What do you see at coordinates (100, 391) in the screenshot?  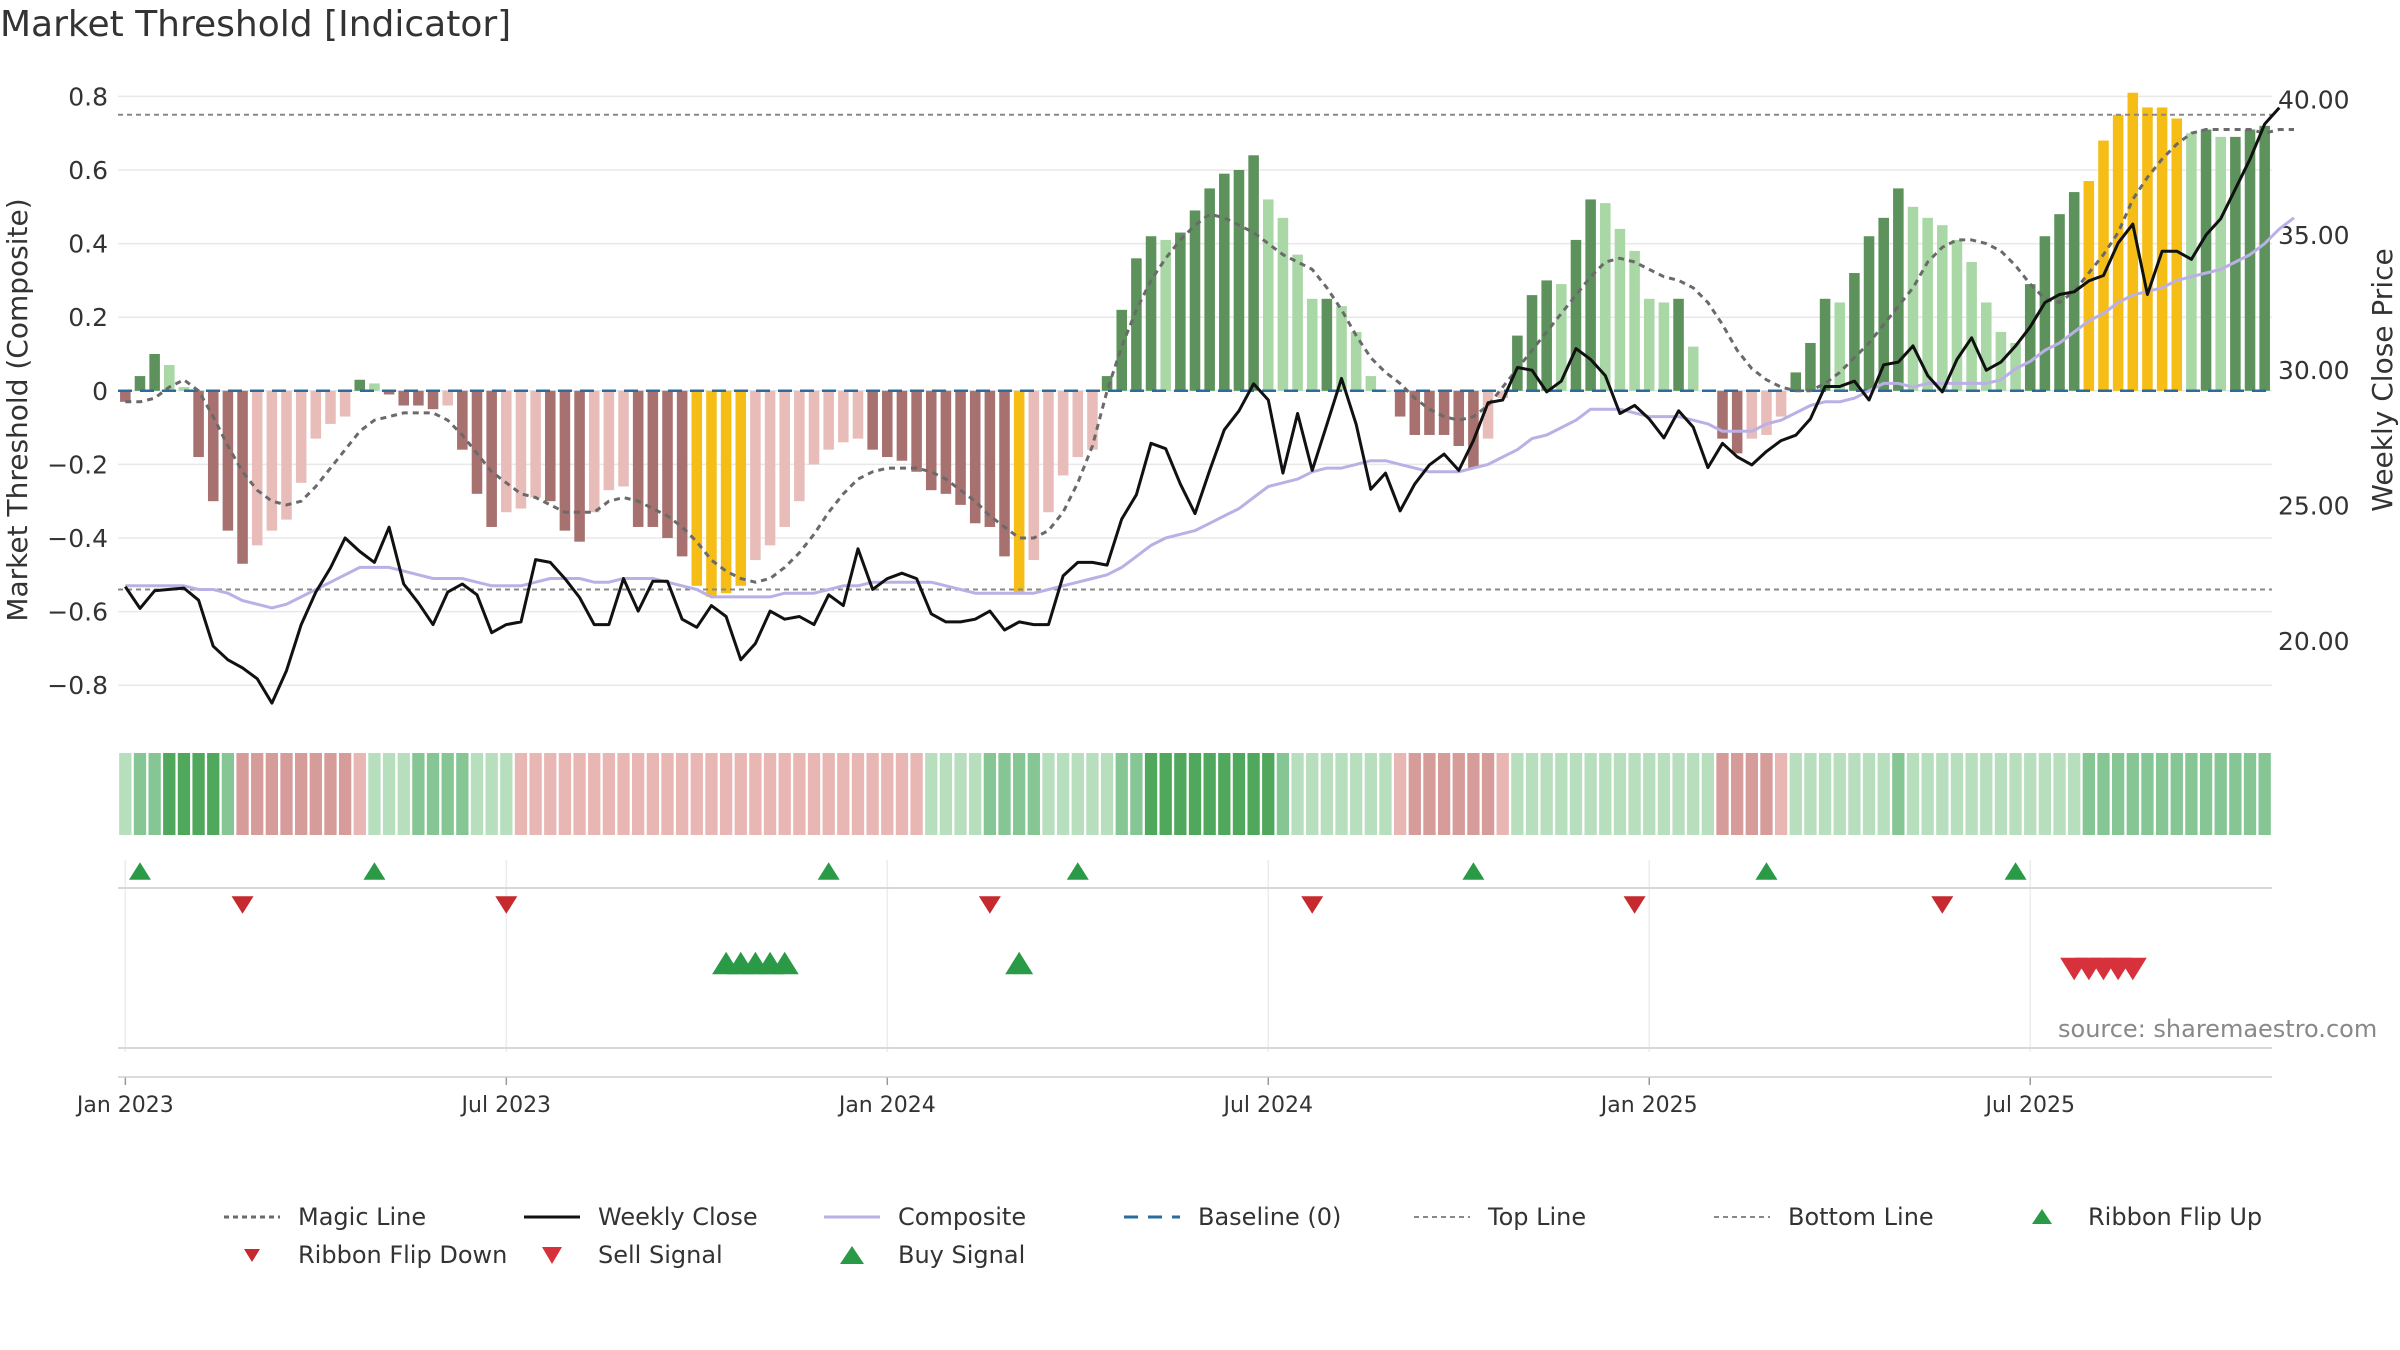 I see `y-left-tick-label: 0` at bounding box center [100, 391].